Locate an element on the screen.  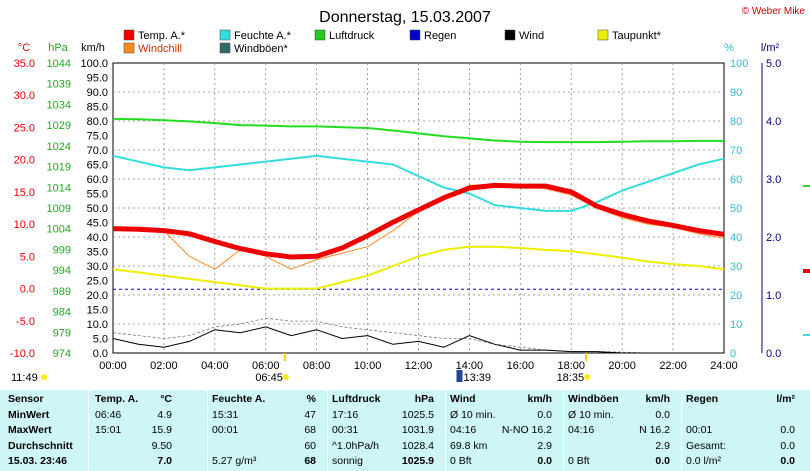
percent-tick-label: 70 is located at coordinates (736, 151).